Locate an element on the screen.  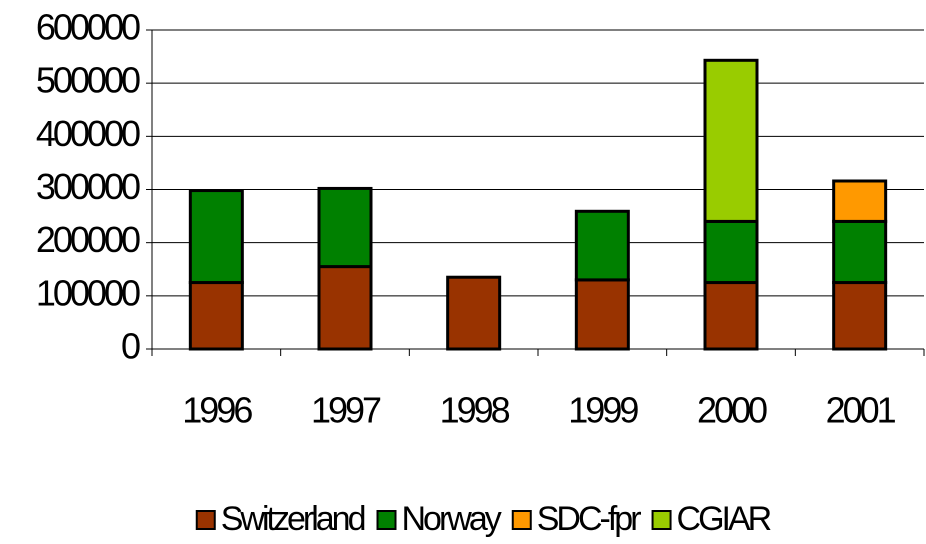
x-tick-label: 2001 is located at coordinates (861, 410).